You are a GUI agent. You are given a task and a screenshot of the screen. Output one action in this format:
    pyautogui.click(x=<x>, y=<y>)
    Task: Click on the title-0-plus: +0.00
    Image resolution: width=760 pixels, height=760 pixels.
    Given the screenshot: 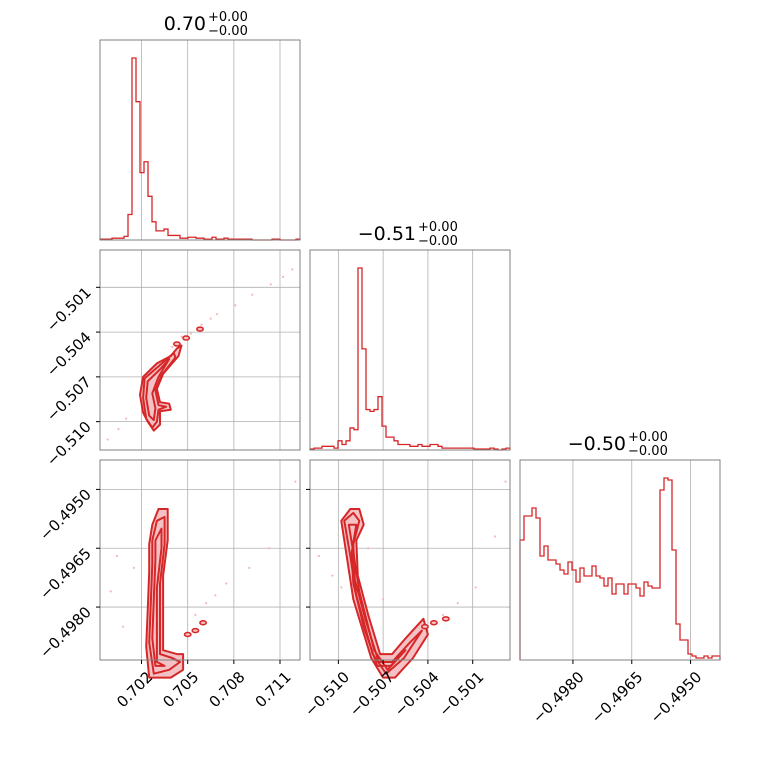 What is the action you would take?
    pyautogui.click(x=228, y=17)
    